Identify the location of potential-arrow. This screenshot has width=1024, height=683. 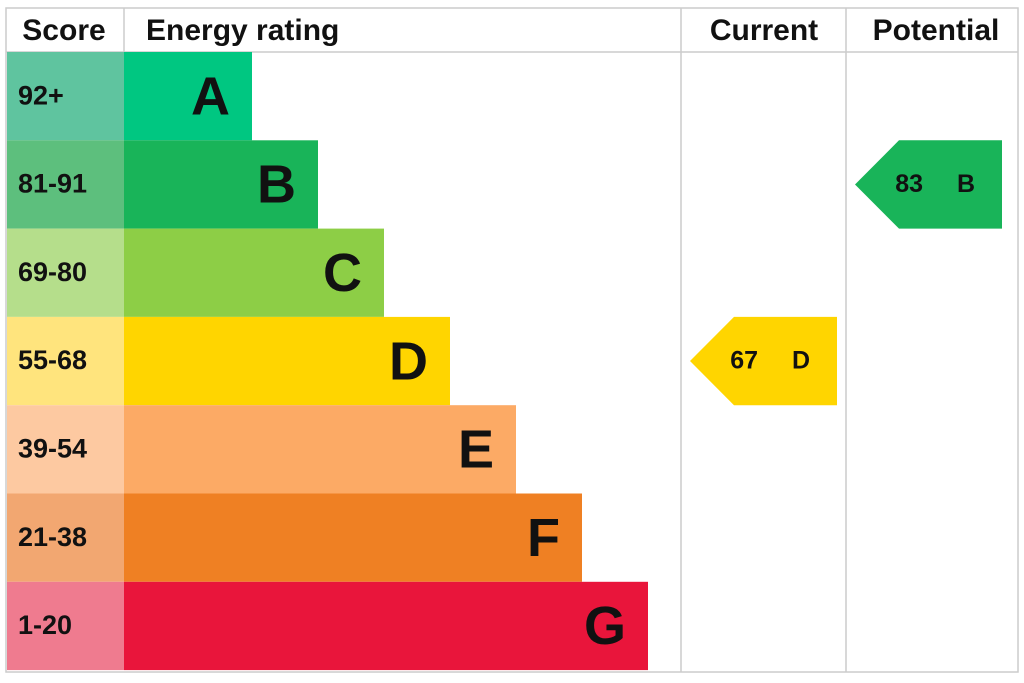
(928, 184).